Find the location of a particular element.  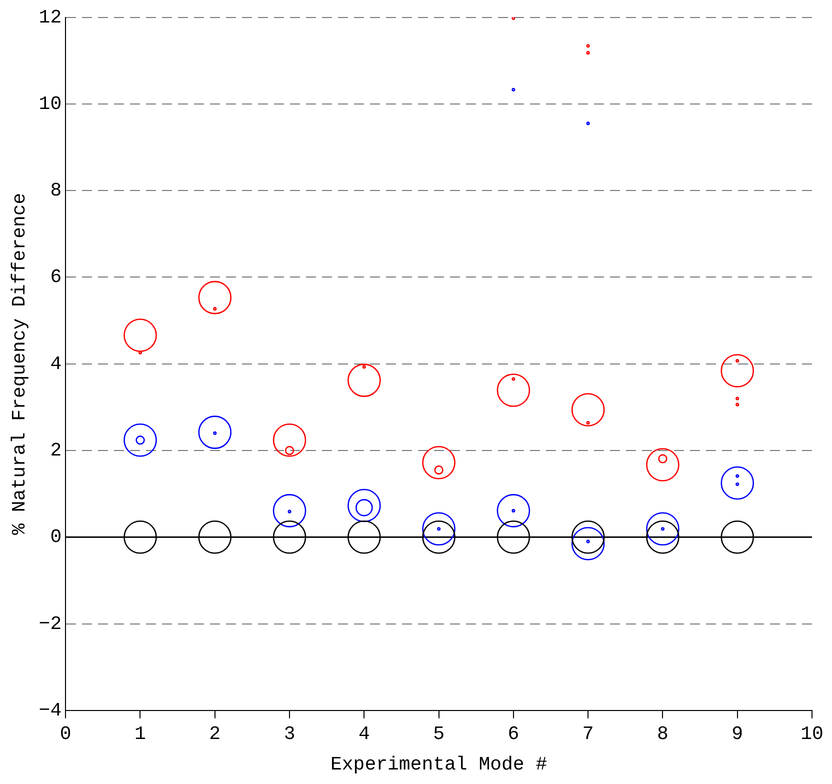

x-tick-label: 8 is located at coordinates (662, 733).